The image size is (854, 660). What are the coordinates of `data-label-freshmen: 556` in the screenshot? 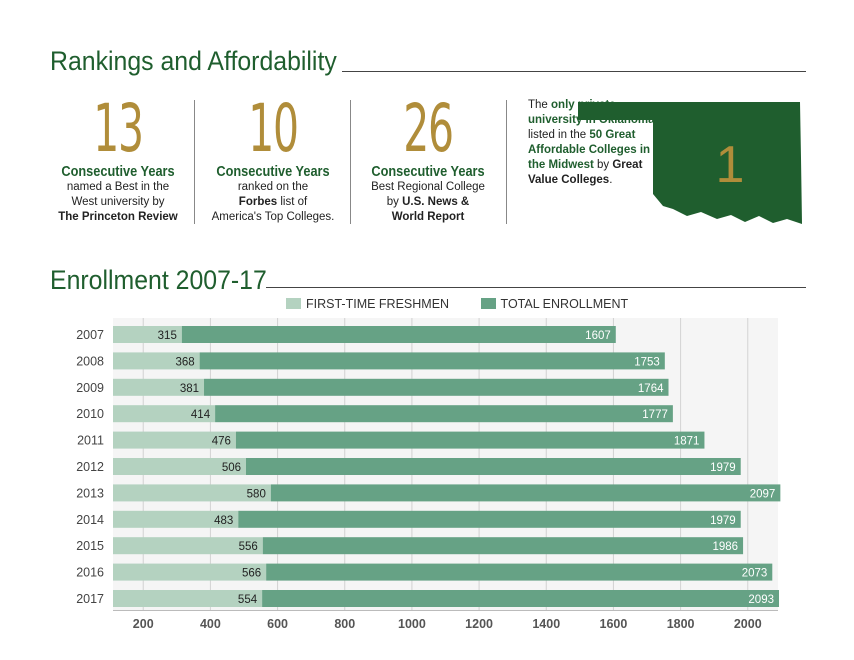 It's located at (248, 547).